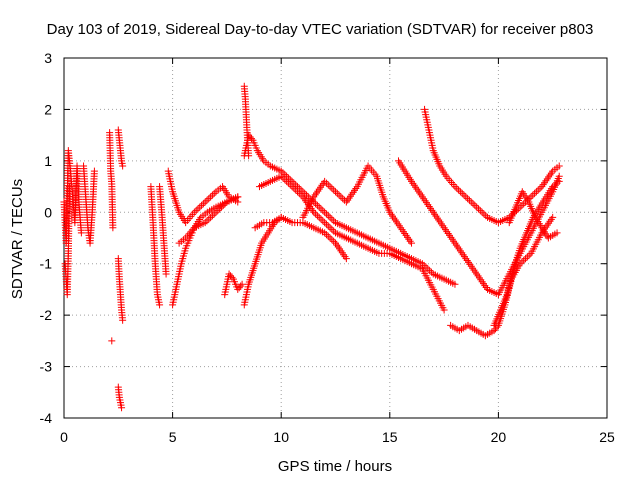 Image resolution: width=640 pixels, height=480 pixels. I want to click on y-tick-label: -2, so click(46, 315).